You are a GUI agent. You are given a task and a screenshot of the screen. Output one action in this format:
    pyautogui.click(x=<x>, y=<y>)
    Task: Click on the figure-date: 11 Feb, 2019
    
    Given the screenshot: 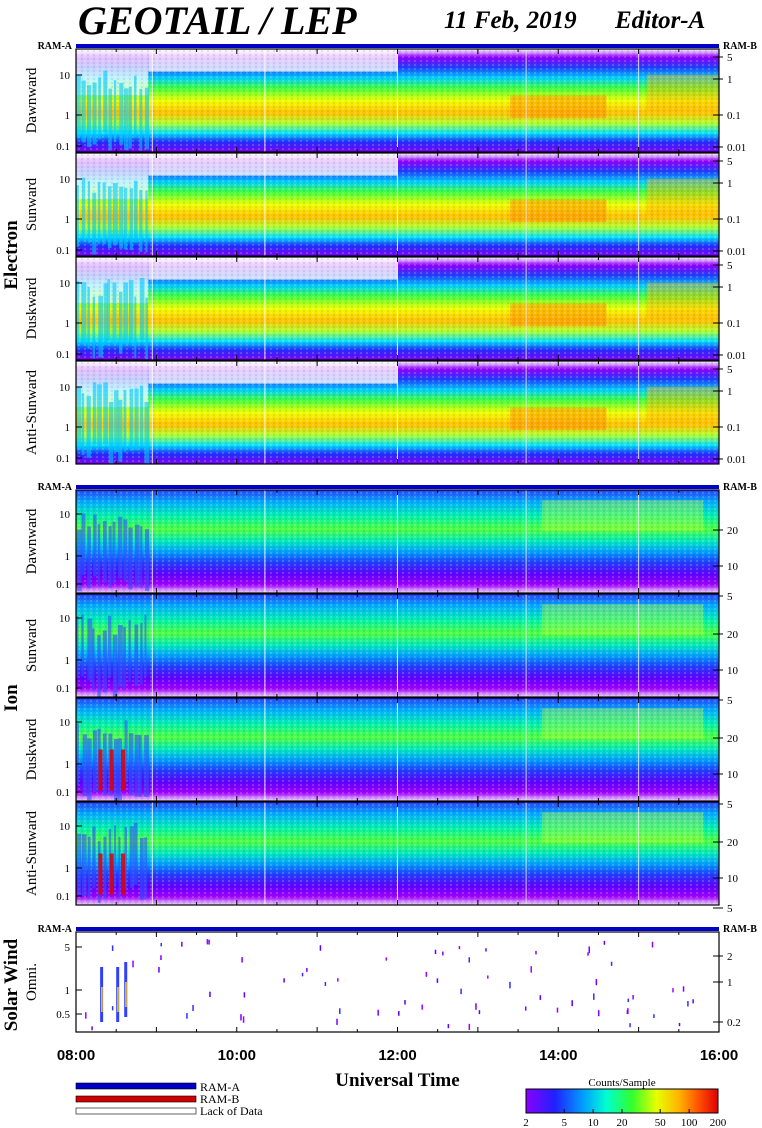 What is the action you would take?
    pyautogui.click(x=510, y=20)
    